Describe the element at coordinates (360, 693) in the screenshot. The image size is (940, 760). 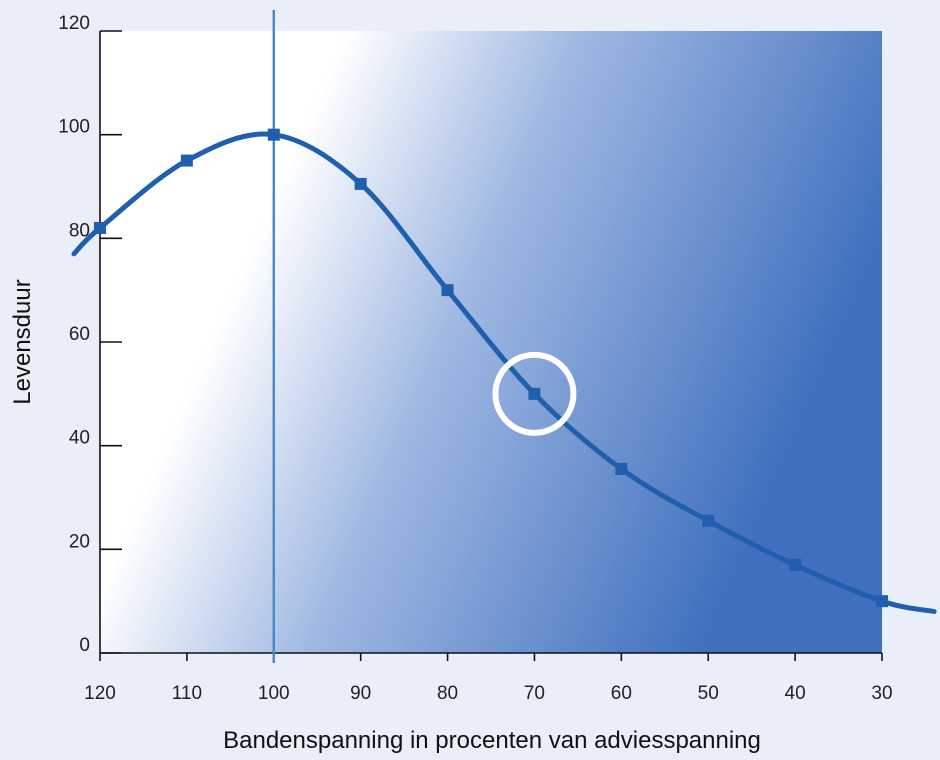
I see `x-tick-label: 90` at that location.